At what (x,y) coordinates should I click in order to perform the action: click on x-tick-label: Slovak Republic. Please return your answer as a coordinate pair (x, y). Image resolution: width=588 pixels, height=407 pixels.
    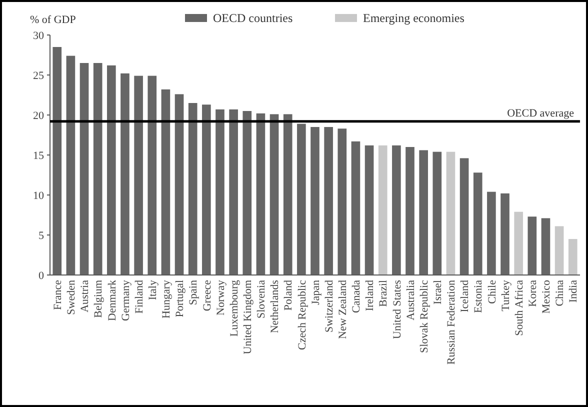
    Looking at the image, I should click on (424, 317).